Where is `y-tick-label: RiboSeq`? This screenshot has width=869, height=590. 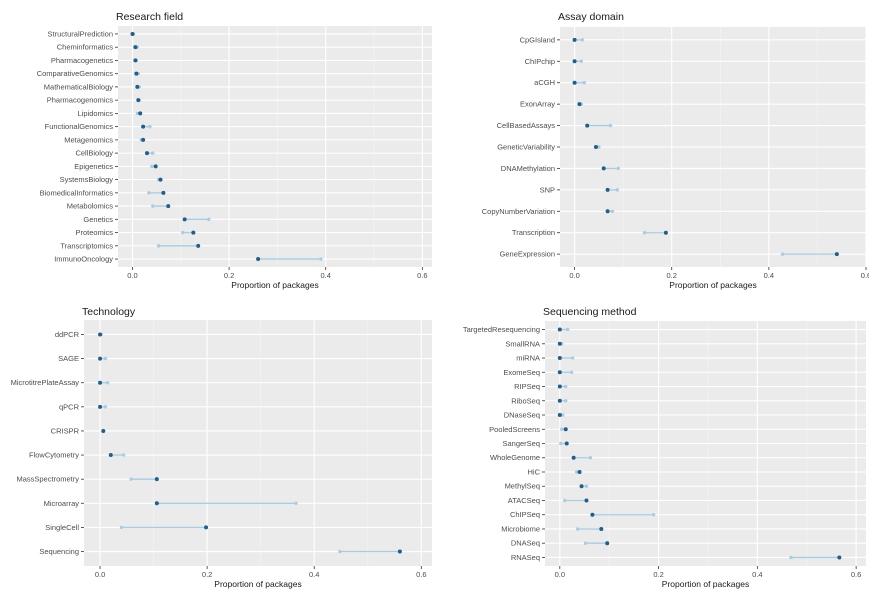 y-tick-label: RiboSeq is located at coordinates (525, 400).